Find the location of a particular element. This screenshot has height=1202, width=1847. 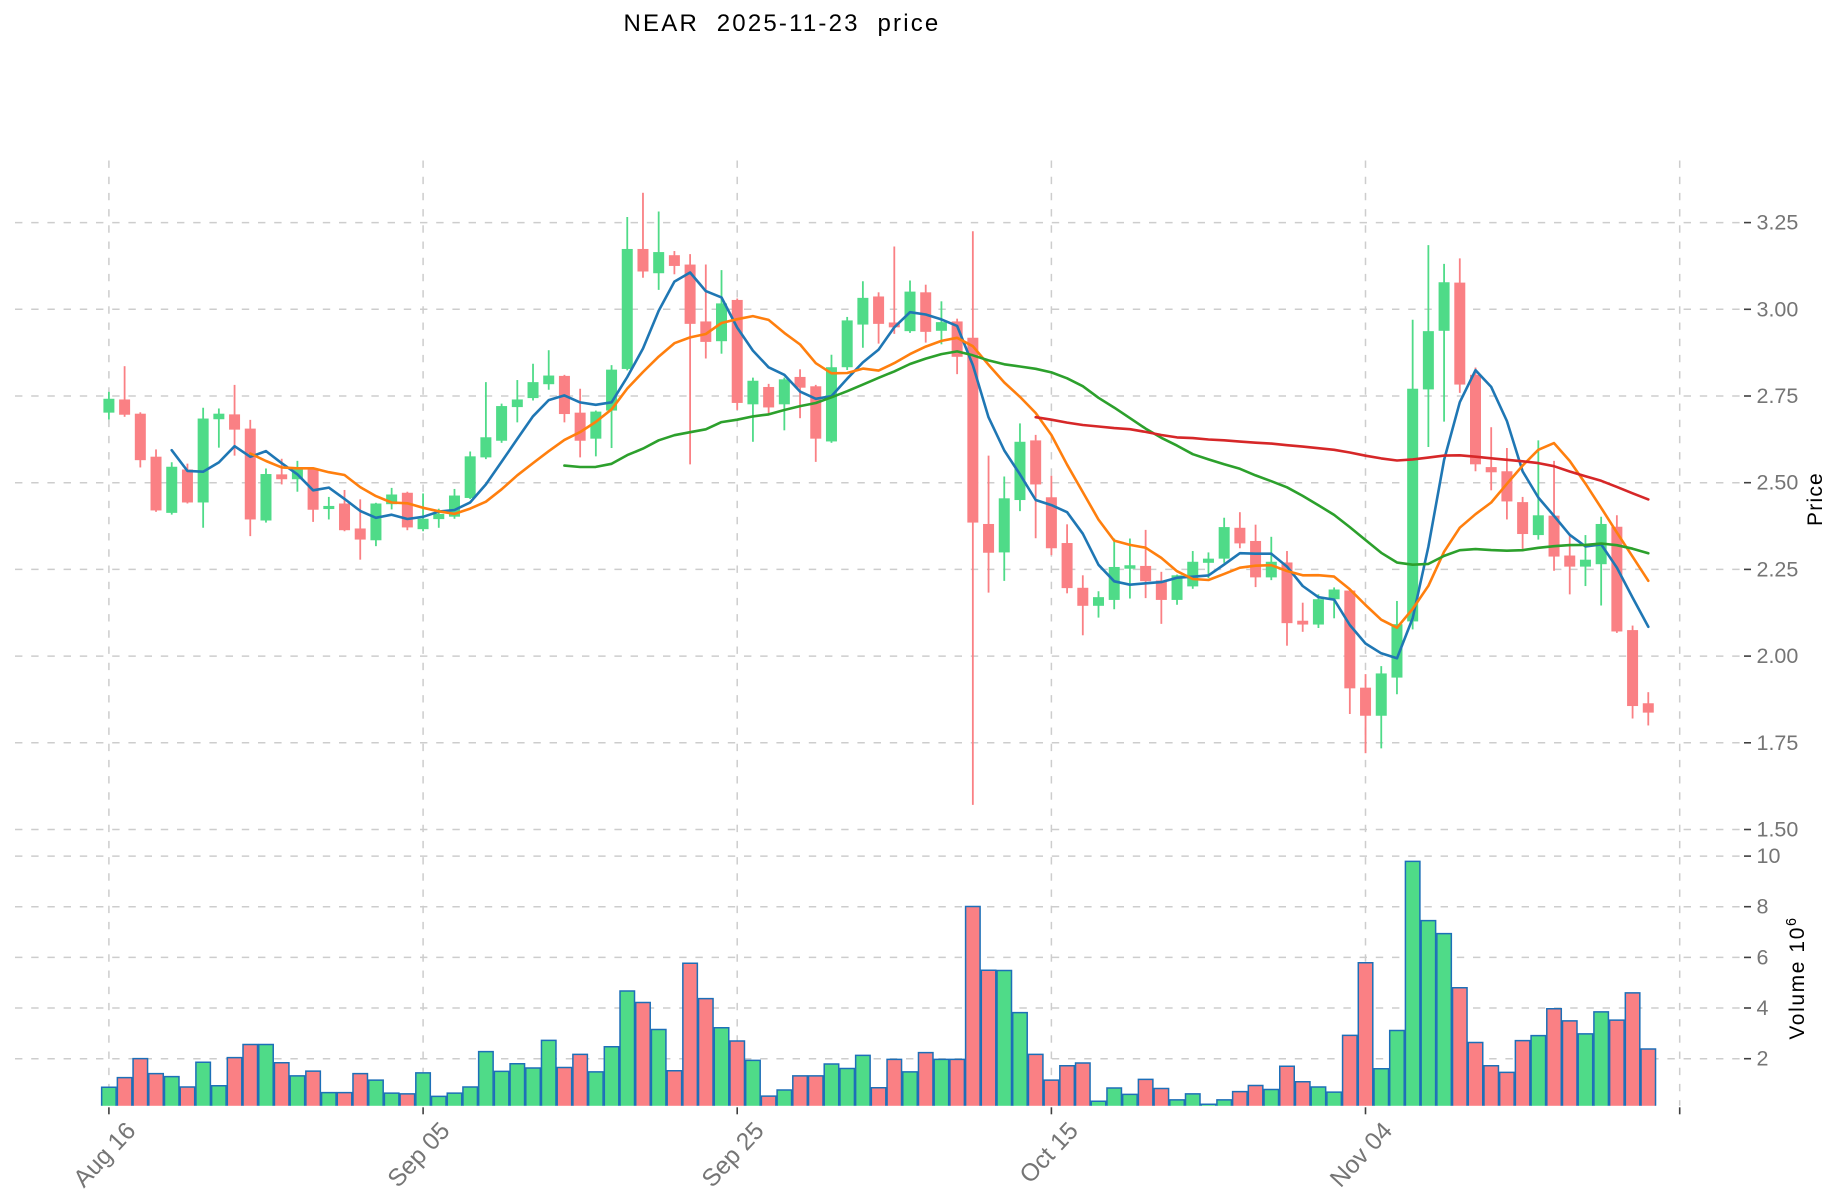

svg-text: 2.75 is located at coordinates (1778, 396).